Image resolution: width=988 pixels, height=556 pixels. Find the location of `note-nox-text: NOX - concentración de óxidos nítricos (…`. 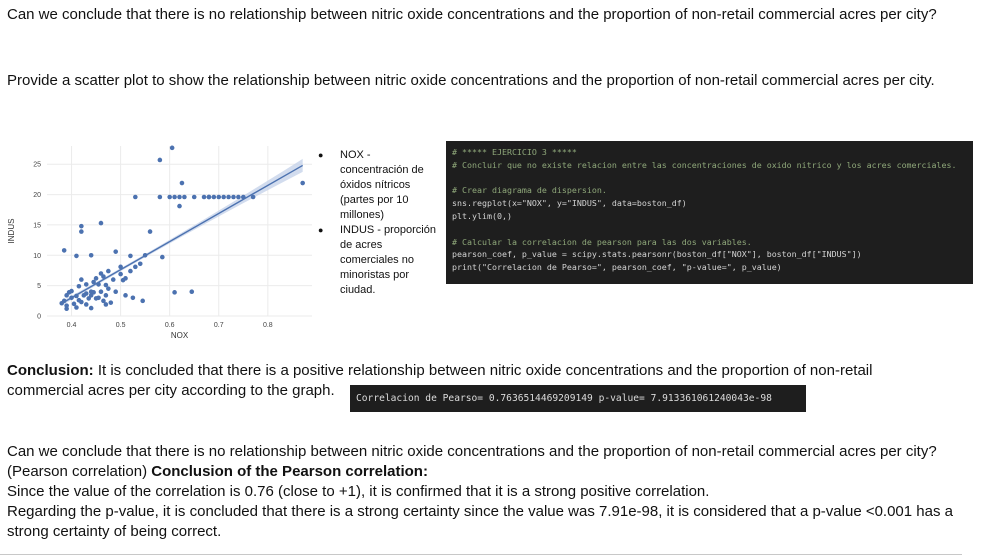

note-nox-text: NOX - concentración de óxidos nítricos (… is located at coordinates (382, 185).